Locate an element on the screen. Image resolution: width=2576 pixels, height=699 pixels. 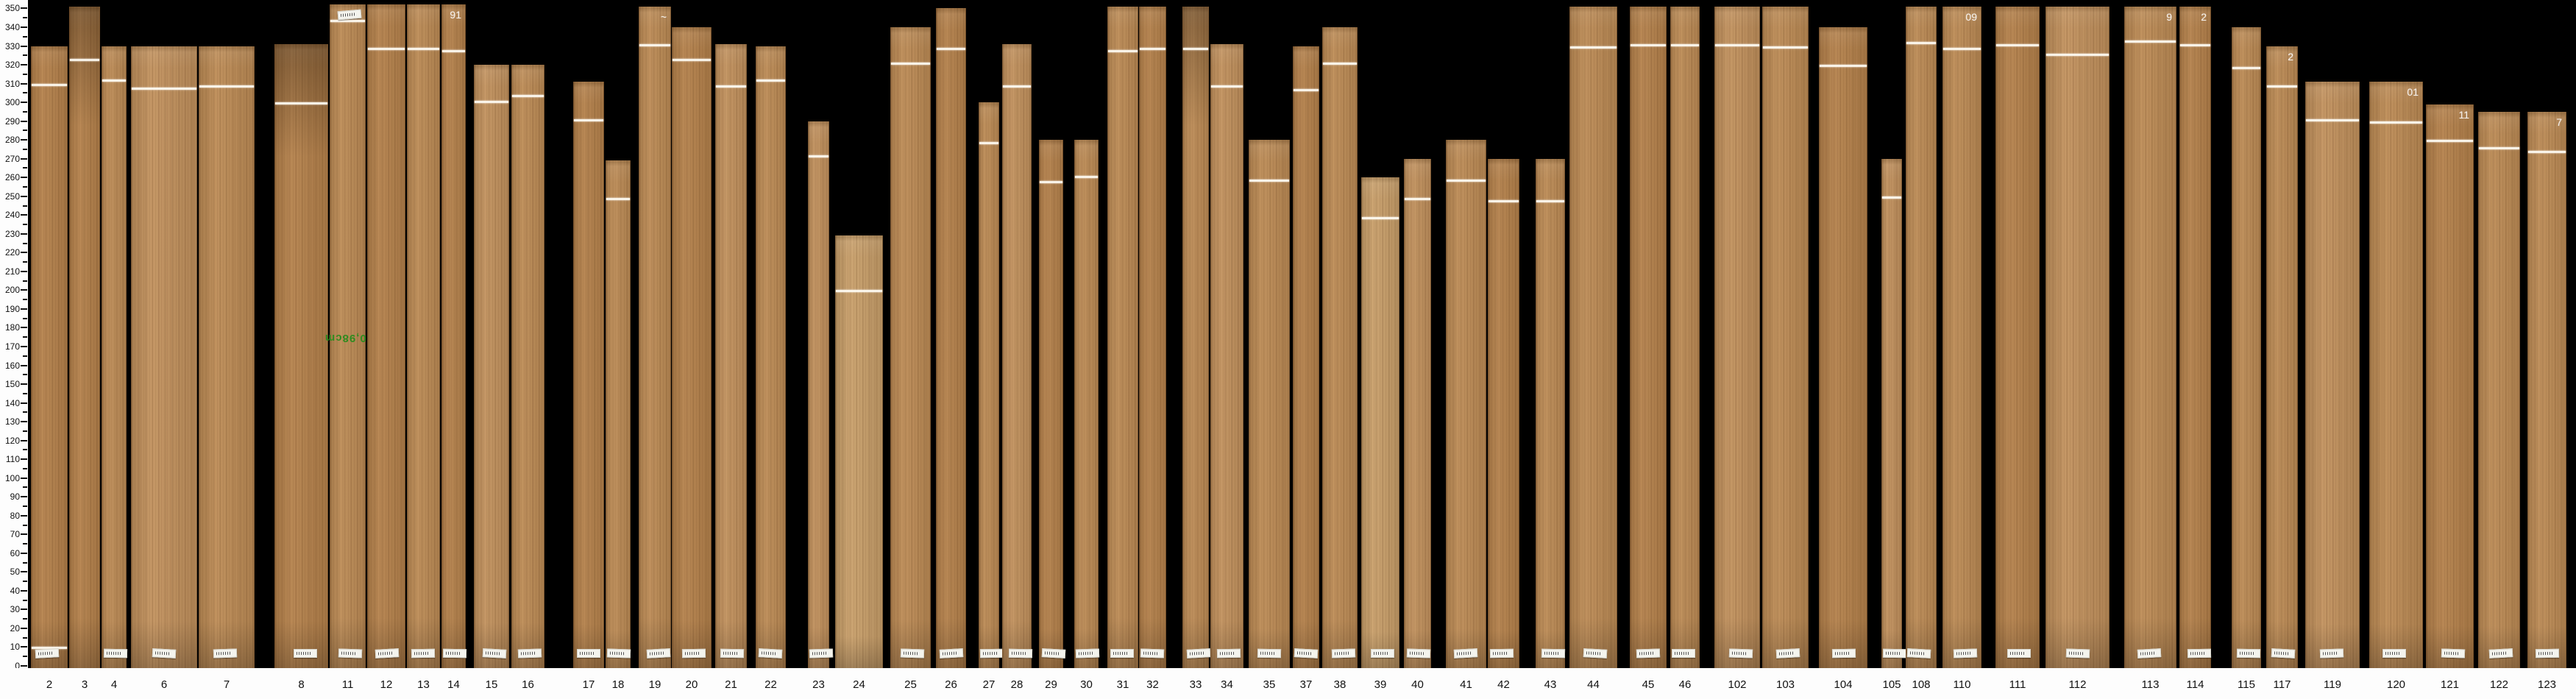
plank-number-label: 45 is located at coordinates (1648, 684).